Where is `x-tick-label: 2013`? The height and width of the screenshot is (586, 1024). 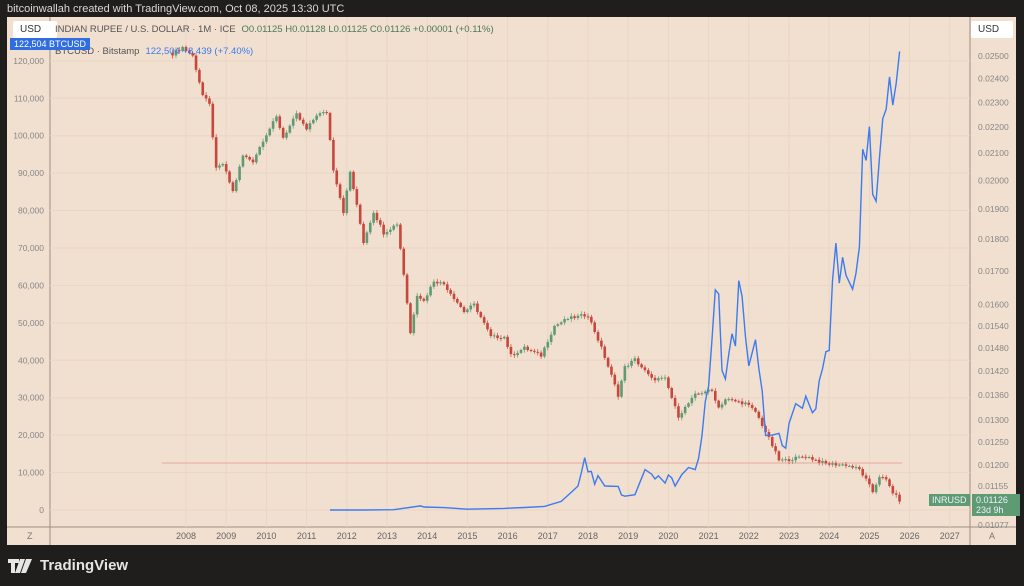 x-tick-label: 2013 is located at coordinates (387, 536).